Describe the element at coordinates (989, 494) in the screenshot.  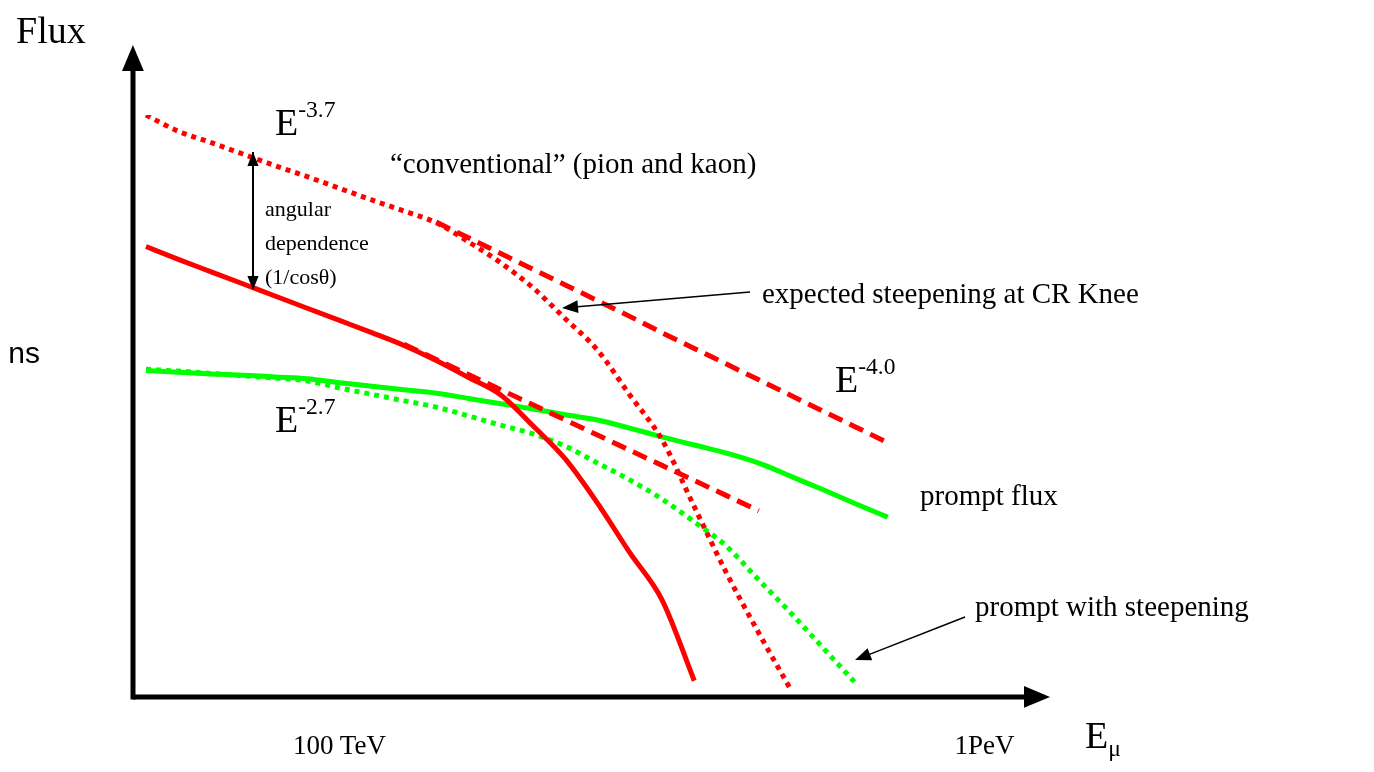
I see `annotation: prompt flux` at that location.